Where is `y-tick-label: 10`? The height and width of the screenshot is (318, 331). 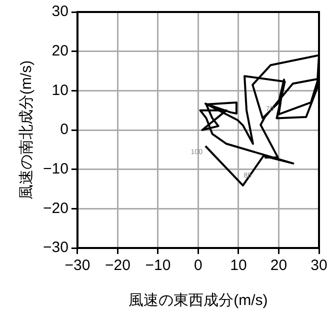 y-tick-label: 10 is located at coordinates (60, 90).